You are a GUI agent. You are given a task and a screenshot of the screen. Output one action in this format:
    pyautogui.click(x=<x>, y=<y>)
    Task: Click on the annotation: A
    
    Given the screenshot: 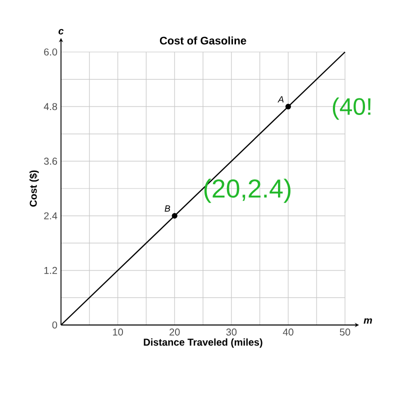 What is the action you would take?
    pyautogui.click(x=281, y=99)
    